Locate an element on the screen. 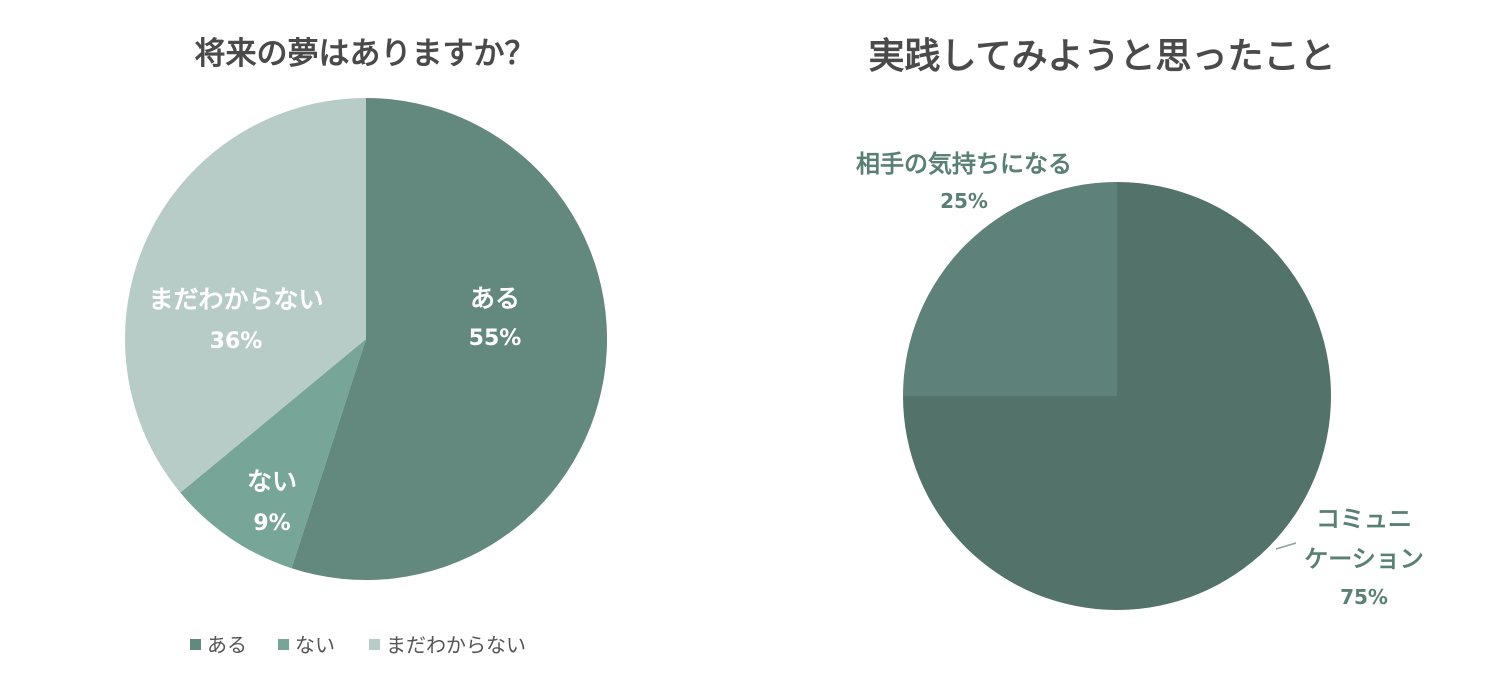 The width and height of the screenshot is (1500, 675). slice-value-nai: 9% is located at coordinates (271, 523).